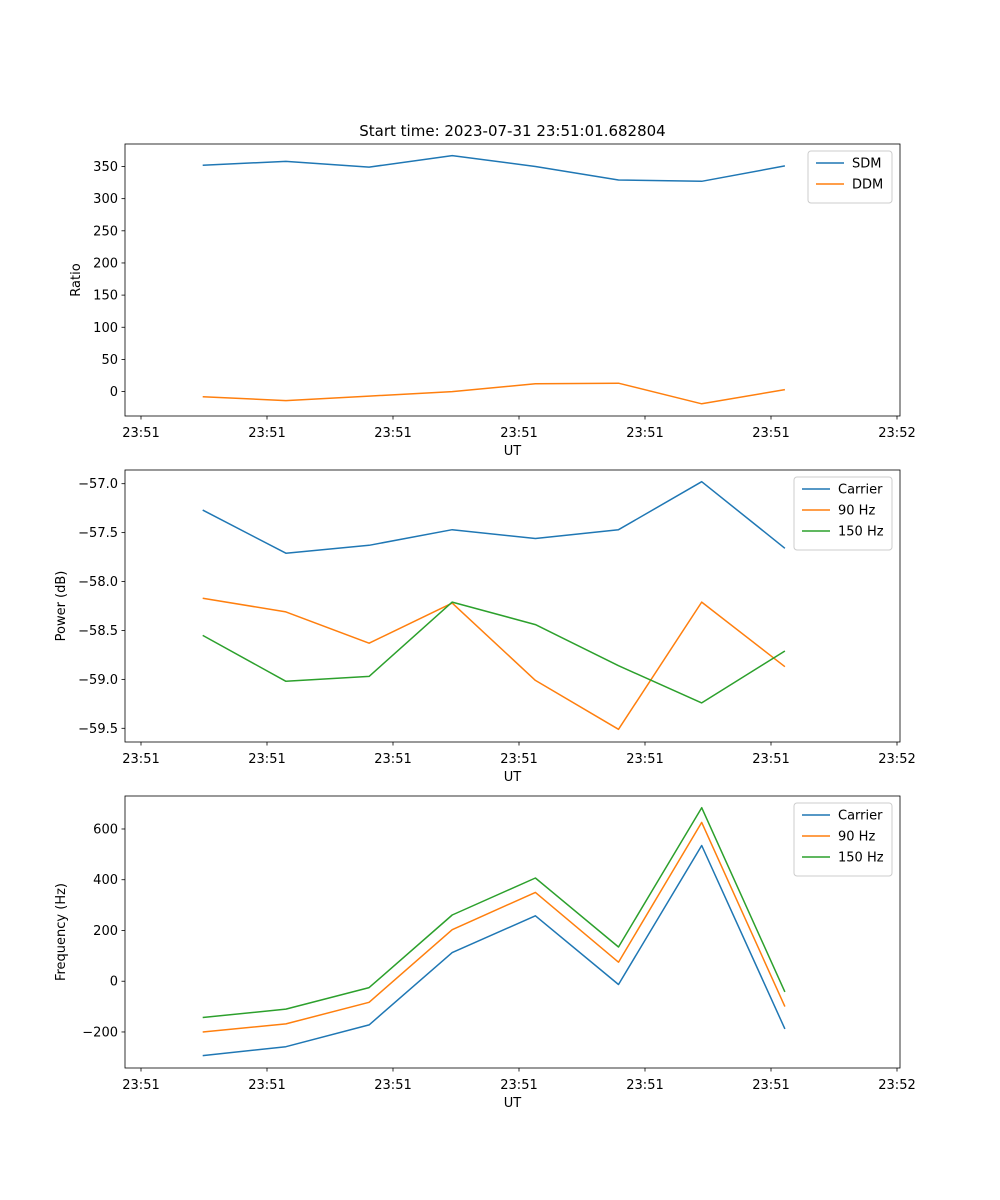  Describe the element at coordinates (861, 858) in the screenshot. I see `frequency-legend-label-2: 150 Hz` at that location.